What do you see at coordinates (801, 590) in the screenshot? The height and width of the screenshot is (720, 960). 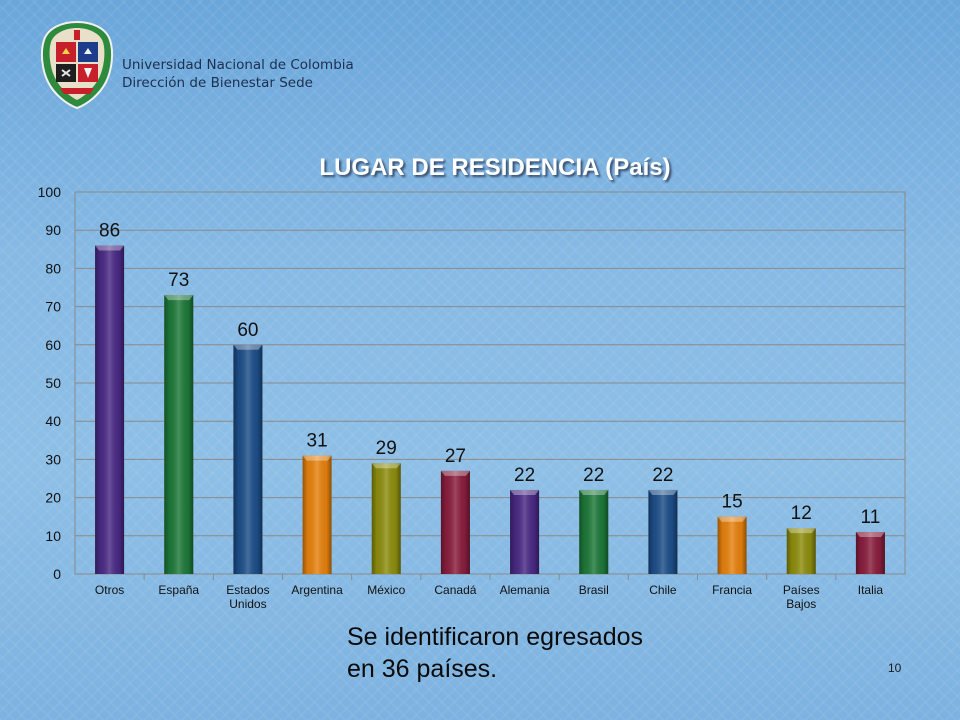 I see `x-tick-label: Países` at bounding box center [801, 590].